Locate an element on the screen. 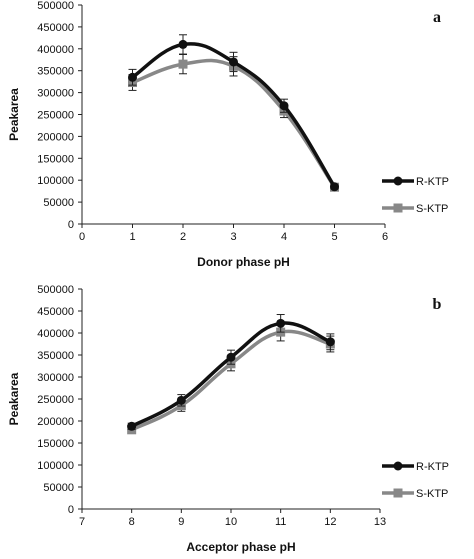 The width and height of the screenshot is (474, 559). x-tick-label: 10 is located at coordinates (231, 522).